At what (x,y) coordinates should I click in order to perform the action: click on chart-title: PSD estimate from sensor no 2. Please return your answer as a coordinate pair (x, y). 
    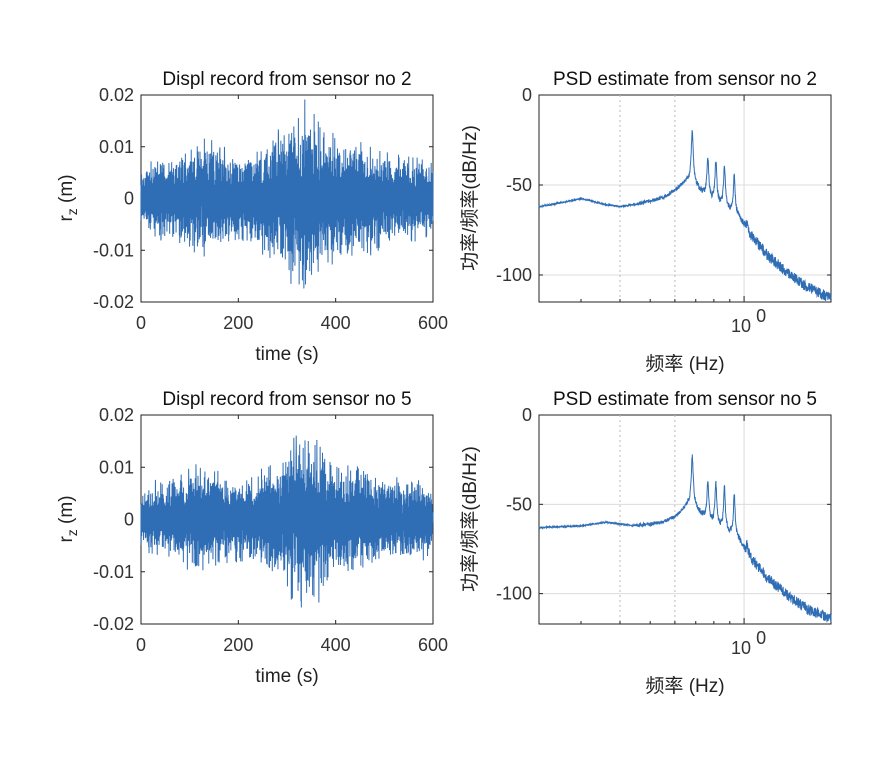
    Looking at the image, I should click on (685, 79).